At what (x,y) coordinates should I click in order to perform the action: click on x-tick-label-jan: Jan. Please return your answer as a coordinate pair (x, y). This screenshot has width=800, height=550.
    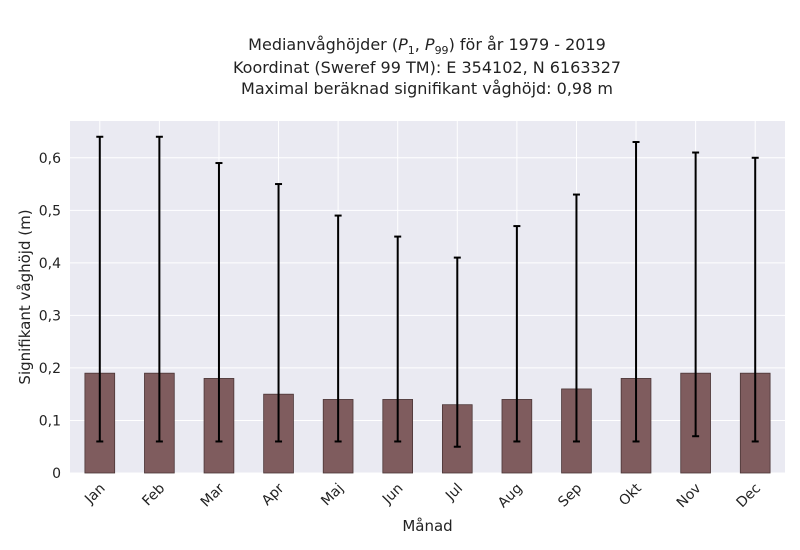
    Looking at the image, I should click on (94, 494).